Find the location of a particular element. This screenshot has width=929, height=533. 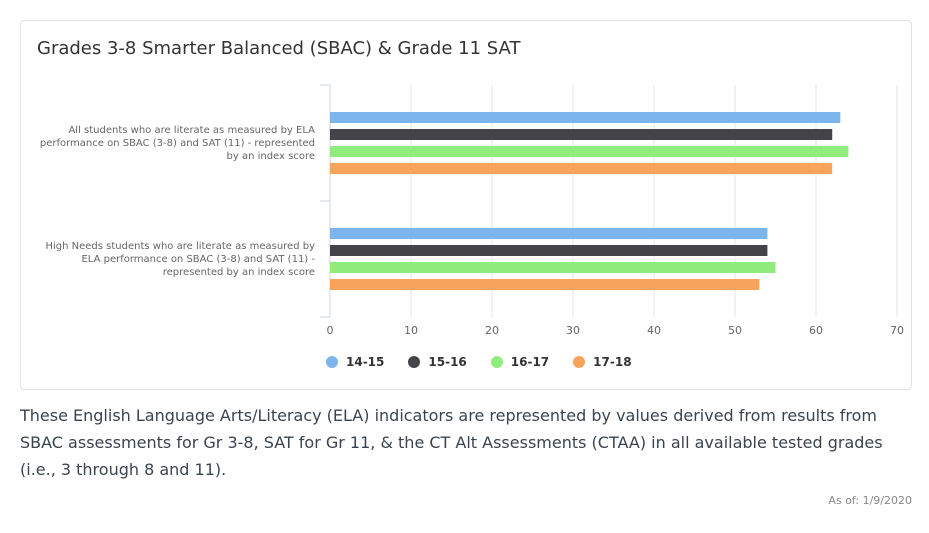

legend-item-14-15: 14-15 is located at coordinates (355, 362).